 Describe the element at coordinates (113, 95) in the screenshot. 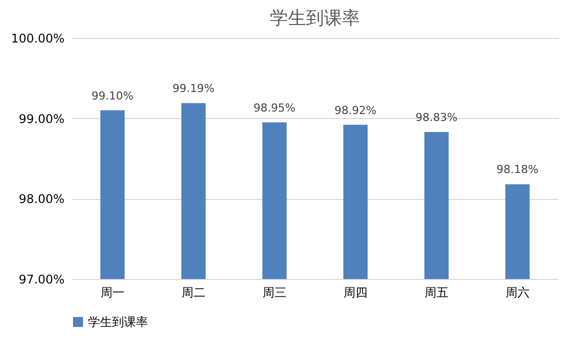

I see `data-label: 99.10%` at that location.